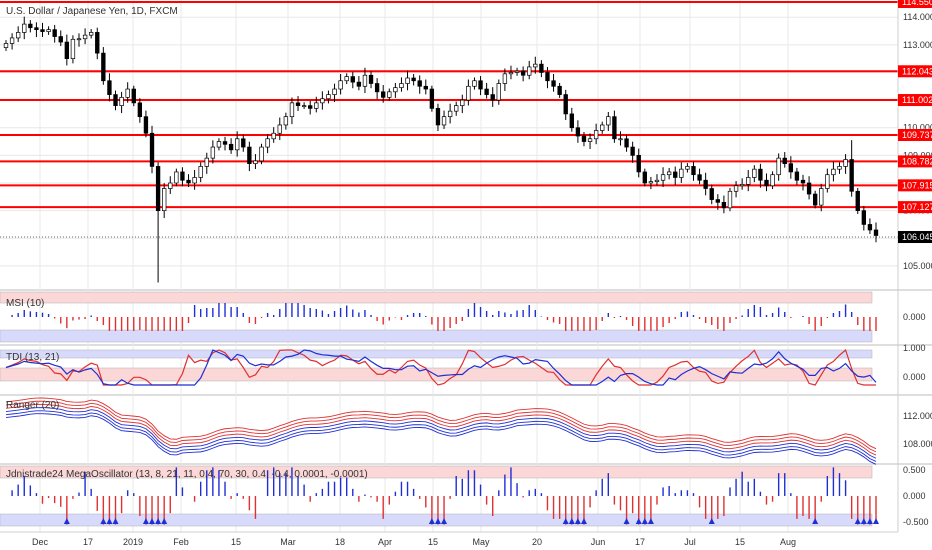 This screenshot has height=550, width=932. What do you see at coordinates (917, 45) in the screenshot?
I see `y-tick-label: 113.000` at bounding box center [917, 45].